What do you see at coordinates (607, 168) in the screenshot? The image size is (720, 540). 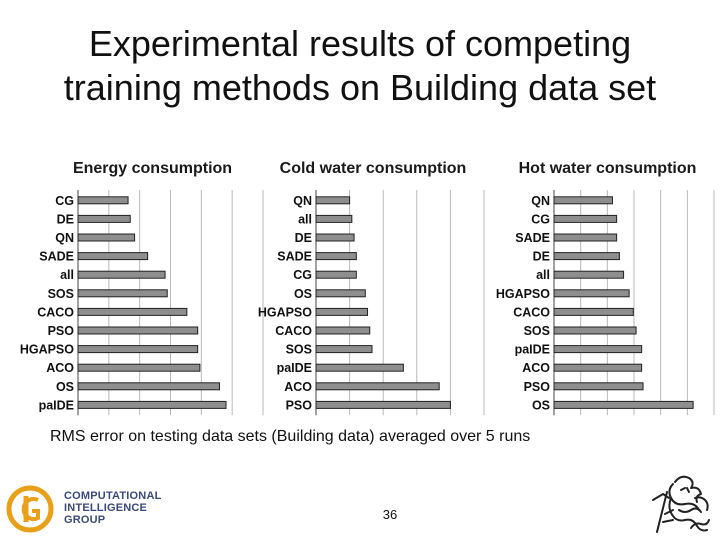 I see `hot-water-chart-title: Hot water consumption` at bounding box center [607, 168].